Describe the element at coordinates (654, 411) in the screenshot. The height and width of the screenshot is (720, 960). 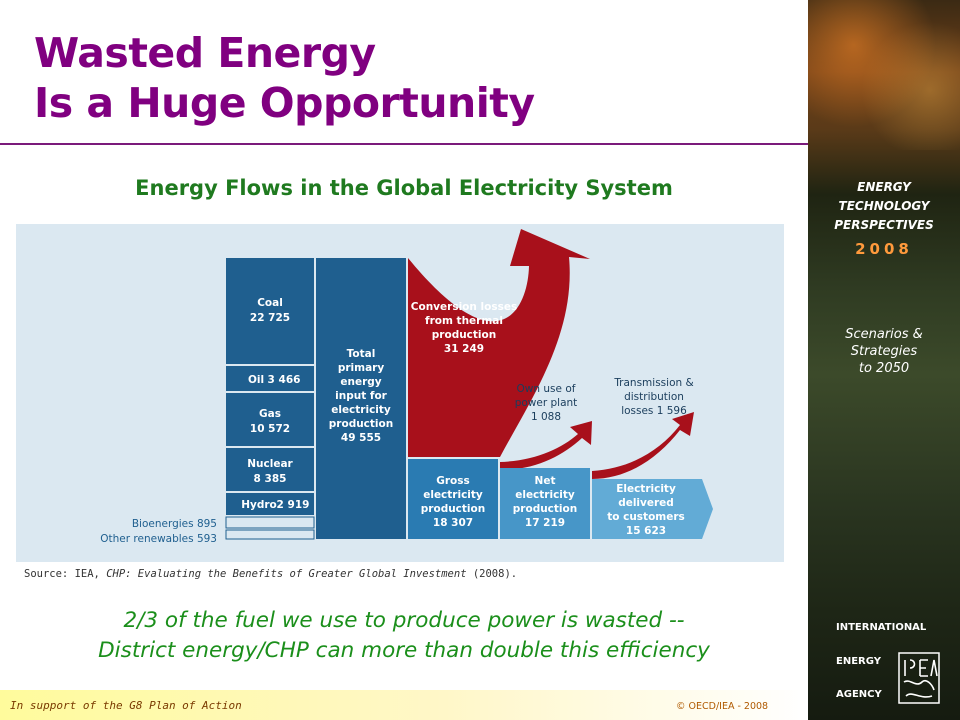
I see `transmission-value: losses 1 596` at that location.